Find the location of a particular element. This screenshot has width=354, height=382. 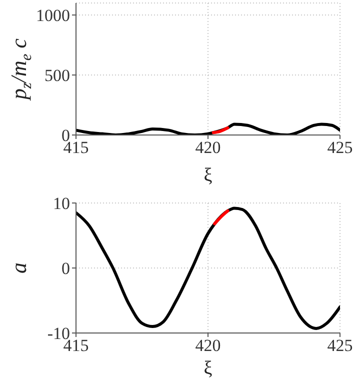

y-axis-title: a is located at coordinates (18, 268).